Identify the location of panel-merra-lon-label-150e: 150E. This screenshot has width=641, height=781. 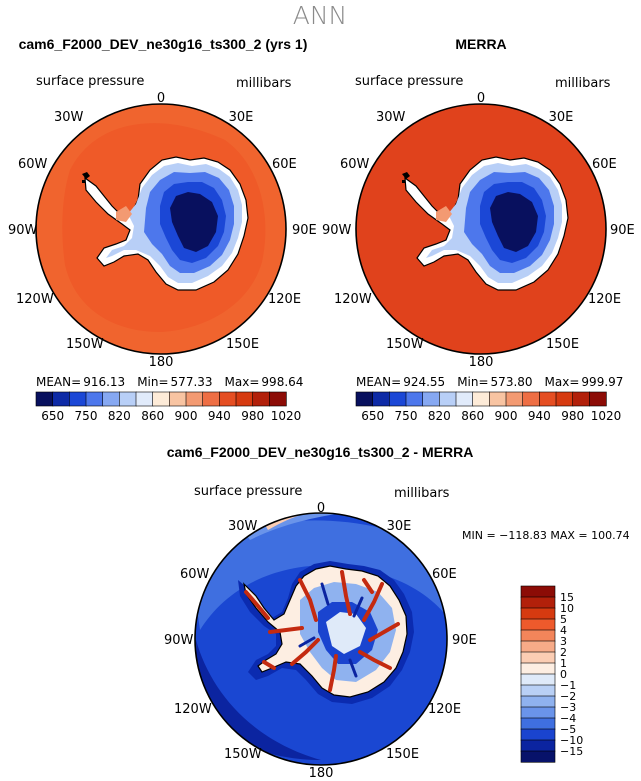
(562, 344).